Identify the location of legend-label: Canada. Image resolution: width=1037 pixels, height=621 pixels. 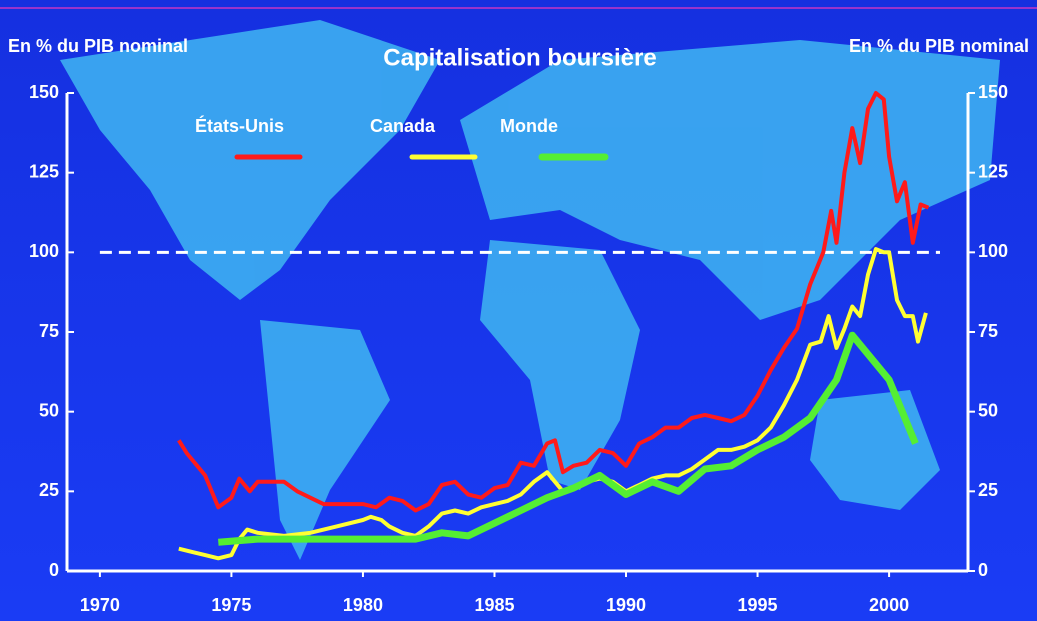
(403, 126).